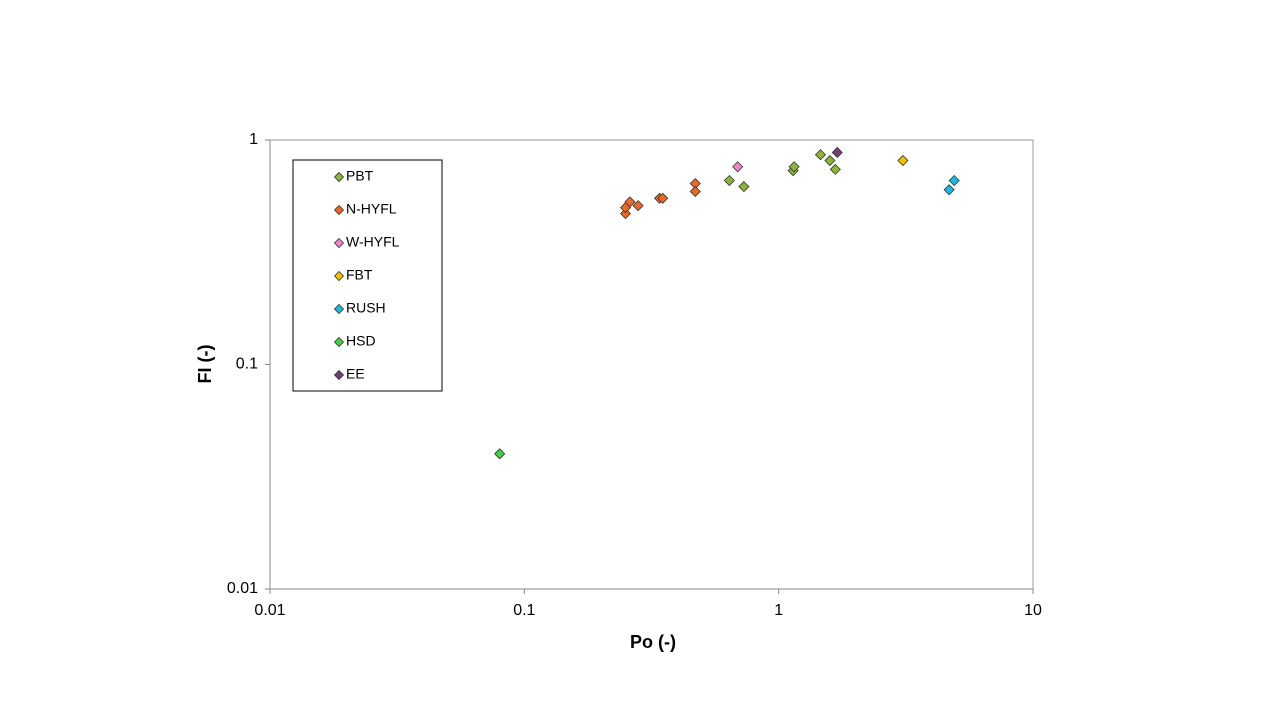 The height and width of the screenshot is (720, 1280). I want to click on legend-box, so click(367, 275).